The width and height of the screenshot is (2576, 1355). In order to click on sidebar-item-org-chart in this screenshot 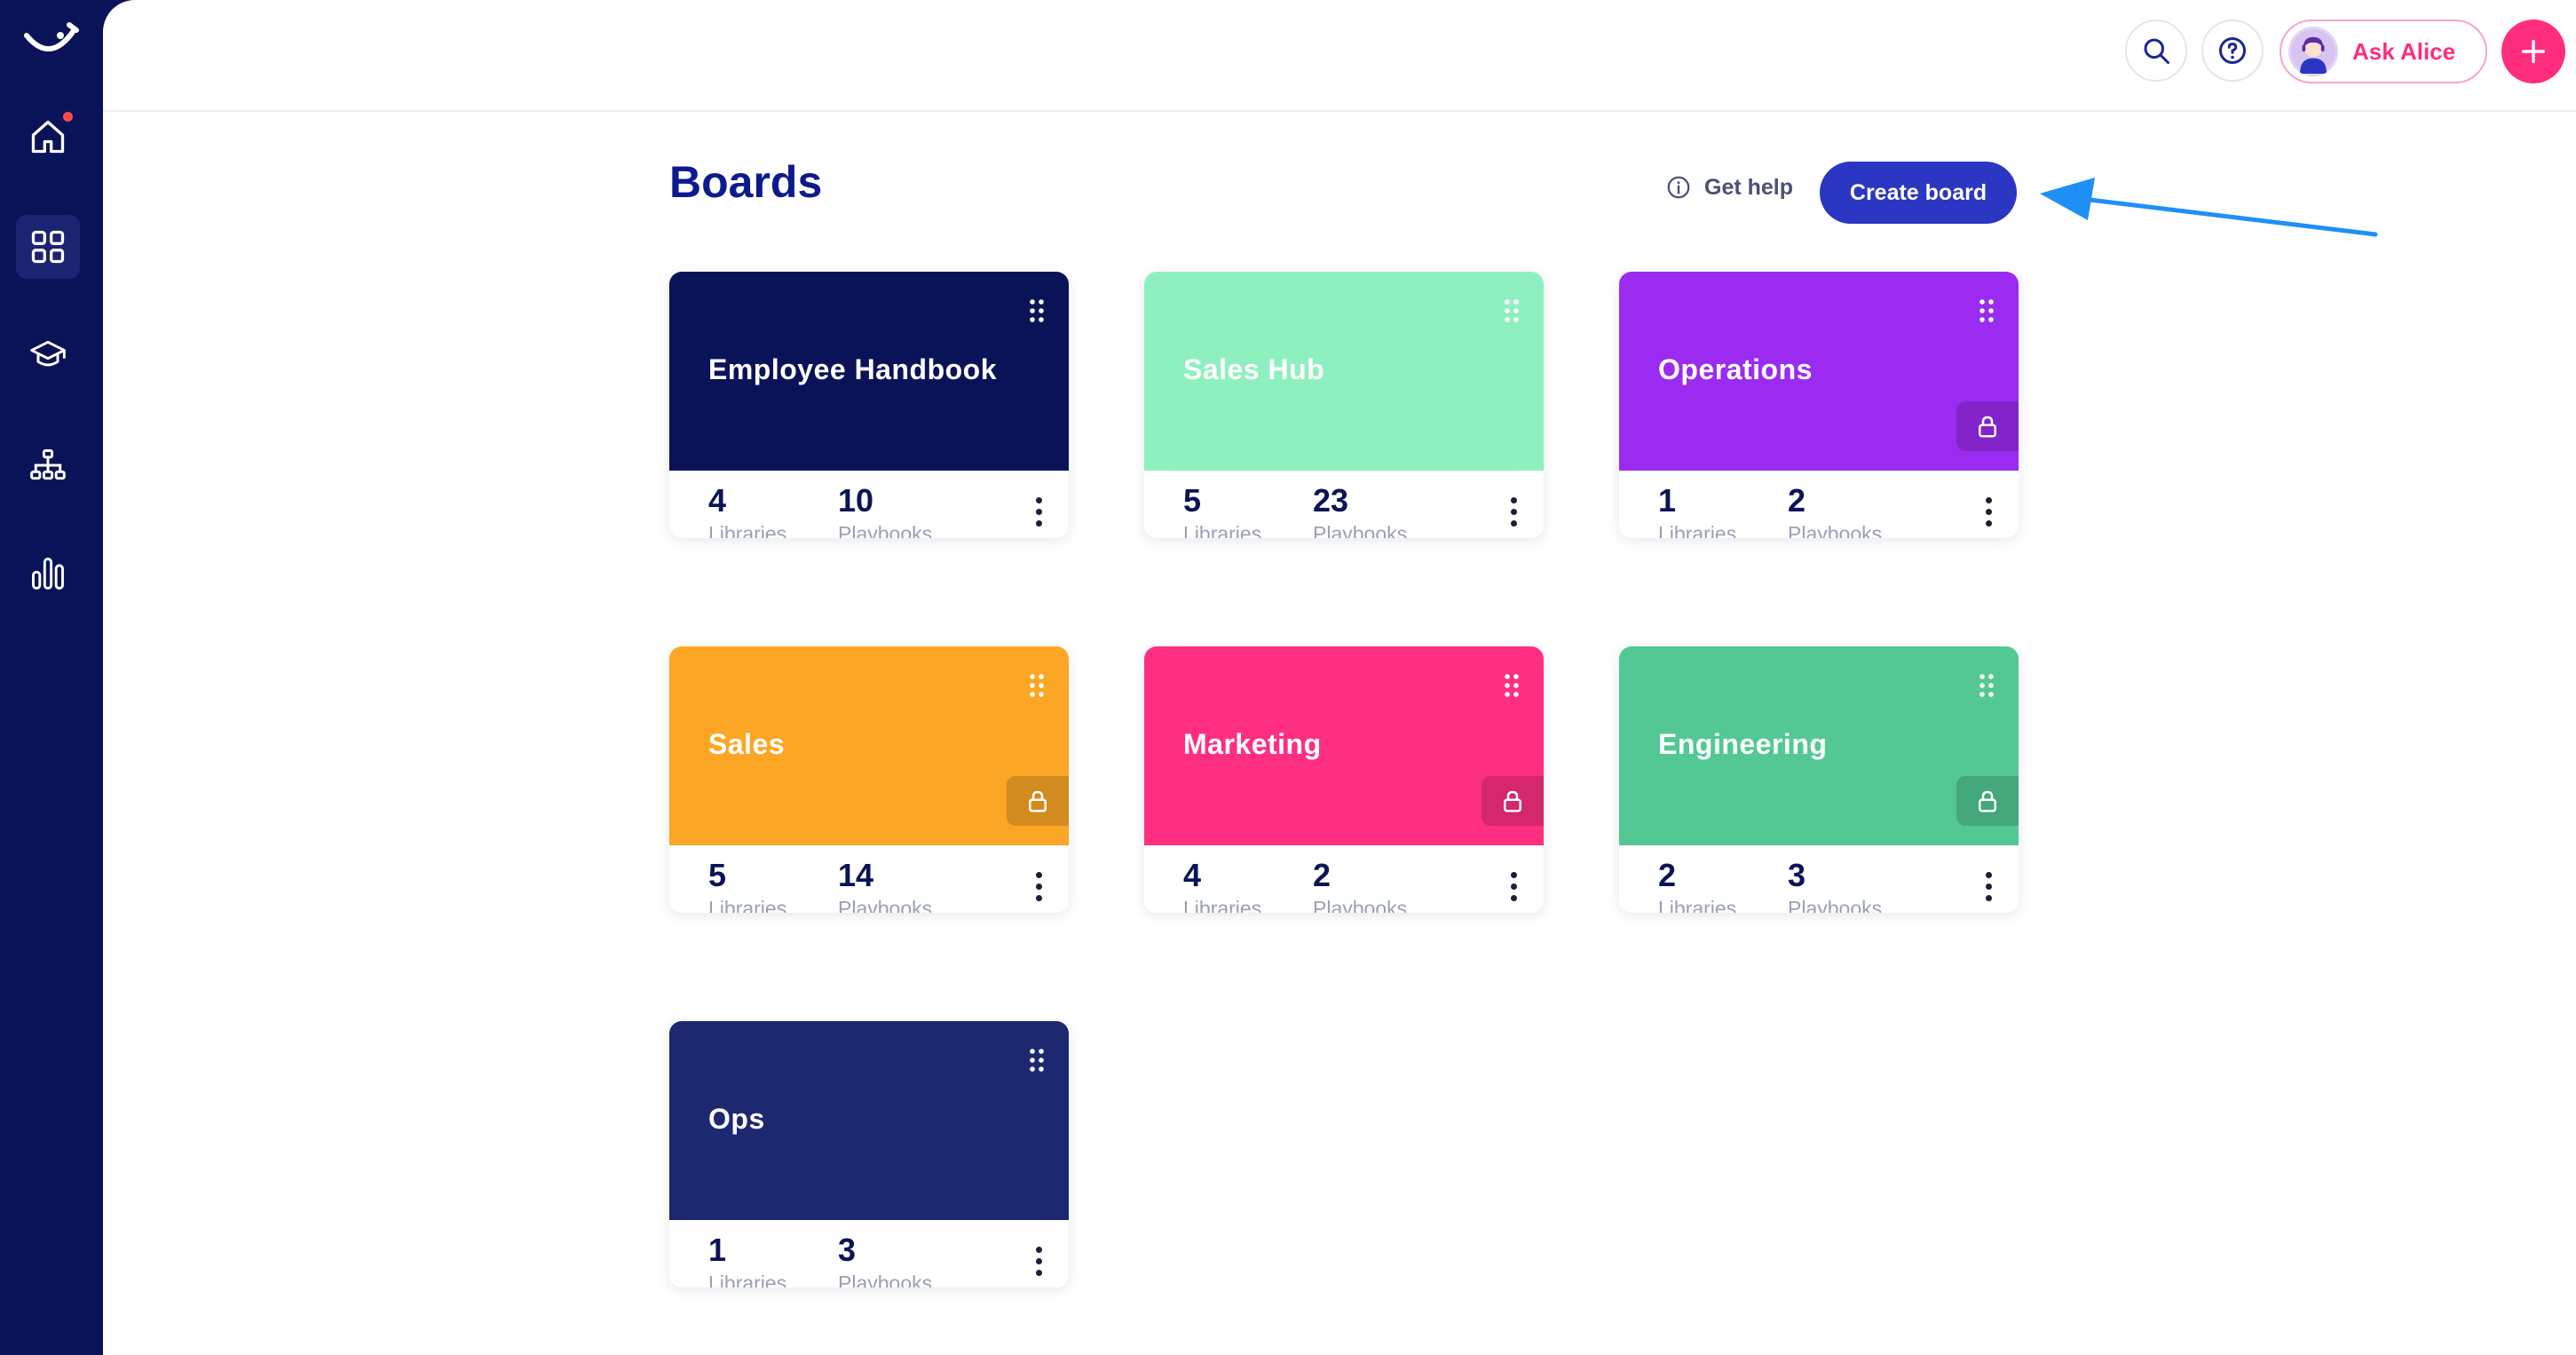, I will do `click(48, 465)`.